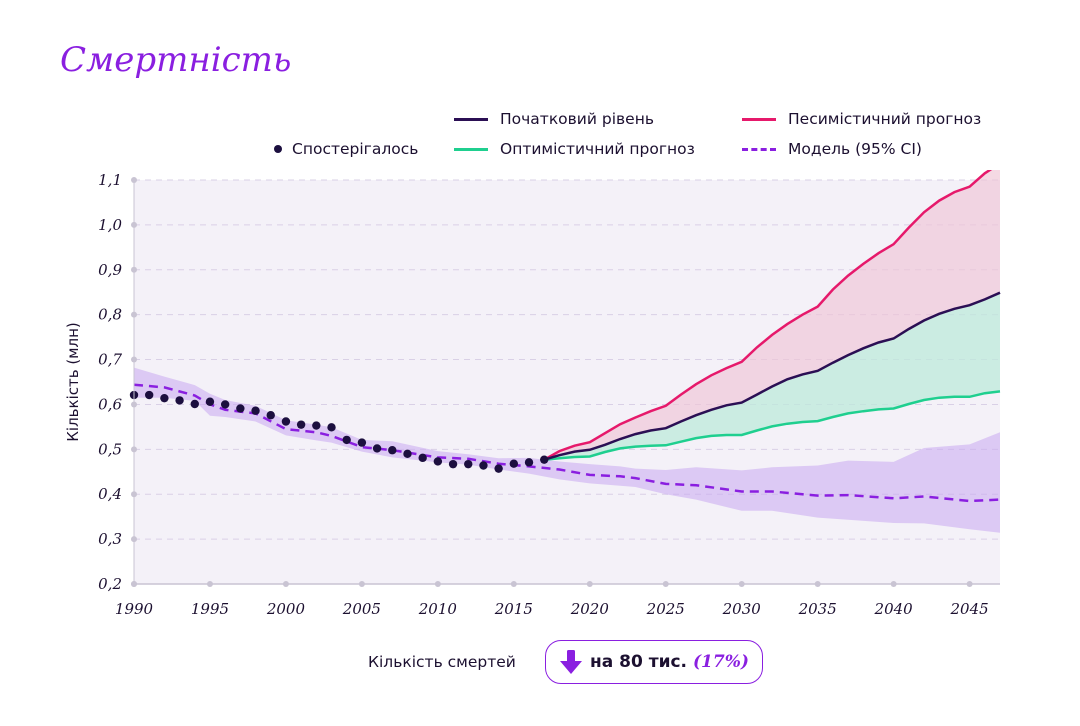 The image size is (1080, 726). What do you see at coordinates (110, 449) in the screenshot?
I see `y-tick-label: 0,5` at bounding box center [110, 449].